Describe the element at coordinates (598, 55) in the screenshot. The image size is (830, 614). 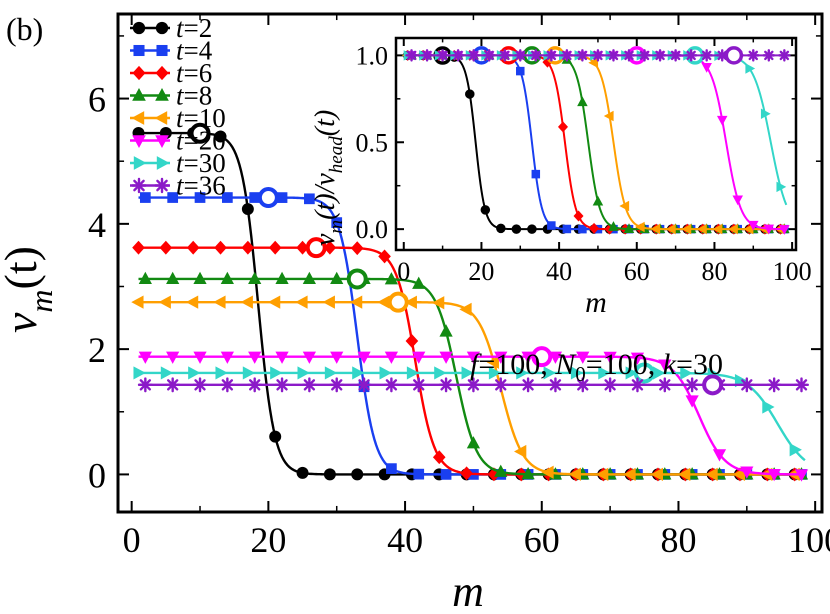
I see `inset-series-t36` at that location.